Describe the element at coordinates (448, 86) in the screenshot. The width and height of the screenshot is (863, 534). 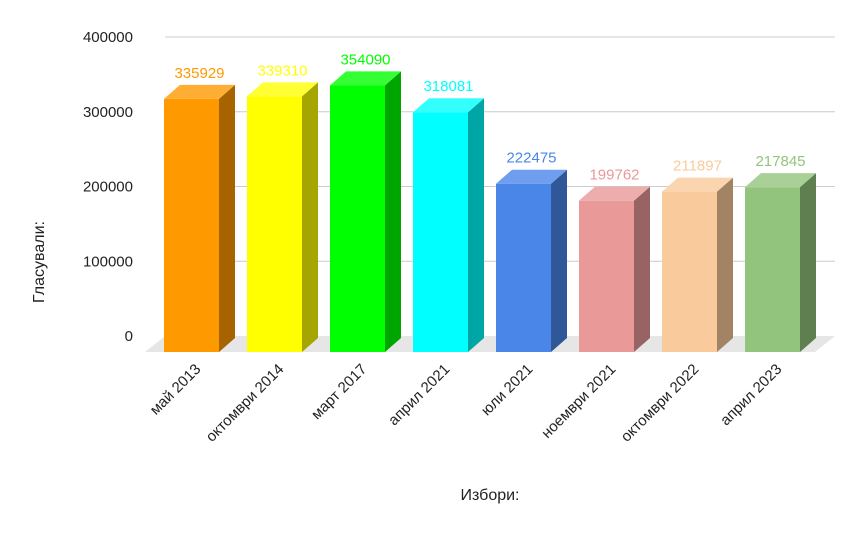
I see `data-label: 318081` at that location.